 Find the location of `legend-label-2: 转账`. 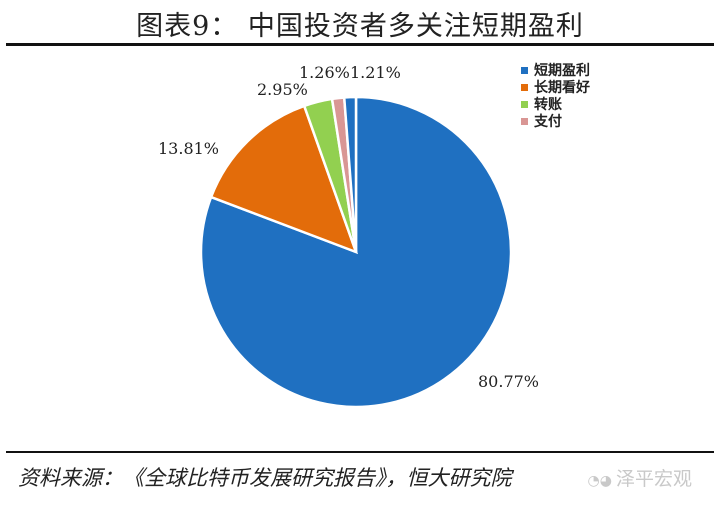

legend-label-2: 转账 is located at coordinates (548, 104).